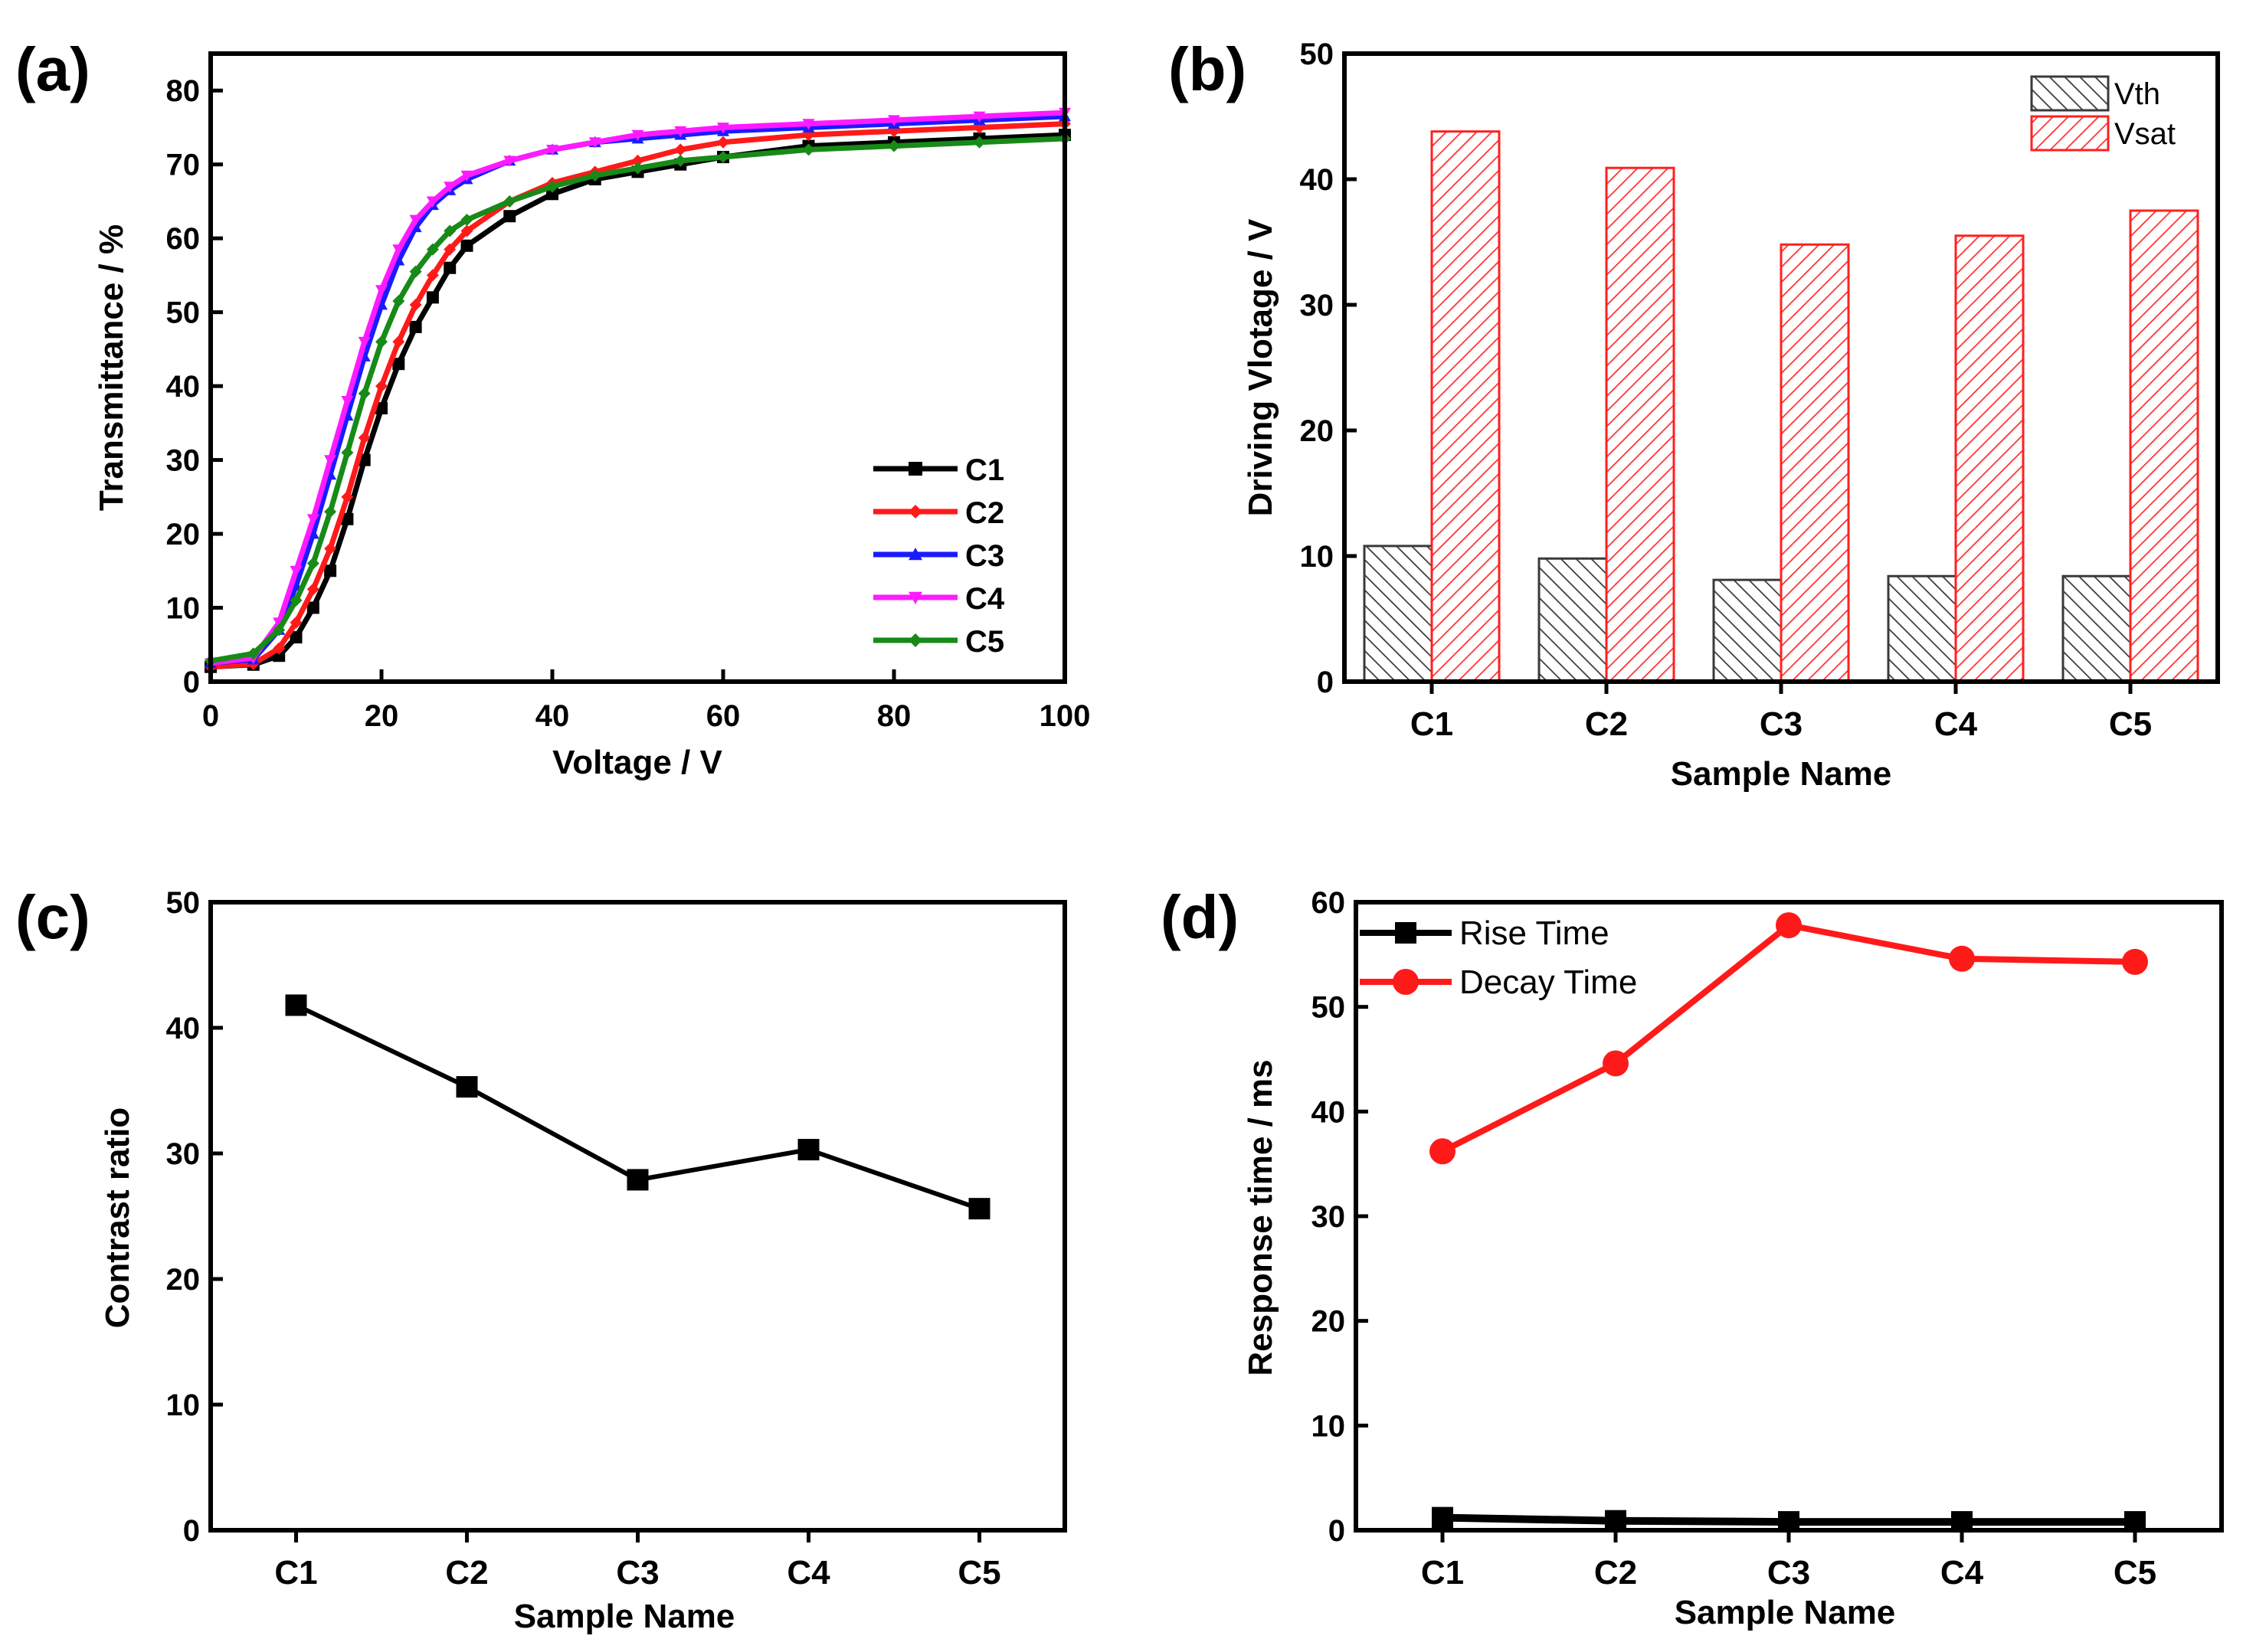 Image resolution: width=2243 pixels, height=1652 pixels. Describe the element at coordinates (985, 599) in the screenshot. I see `legend-C4-label: C4` at that location.